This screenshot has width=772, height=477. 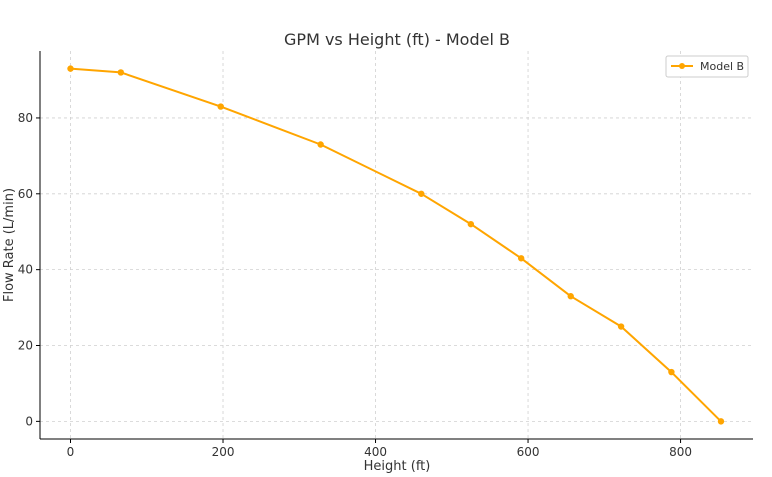 What do you see at coordinates (722, 66) in the screenshot?
I see `legend-label-model-b: Model B` at bounding box center [722, 66].